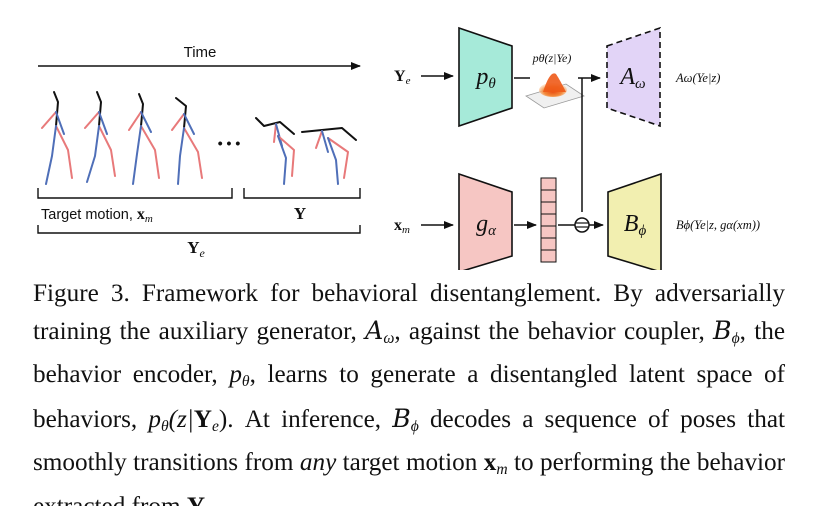 This screenshot has height=506, width=817. What do you see at coordinates (81, 293) in the screenshot?
I see `caption-label: Figure 3.` at bounding box center [81, 293].